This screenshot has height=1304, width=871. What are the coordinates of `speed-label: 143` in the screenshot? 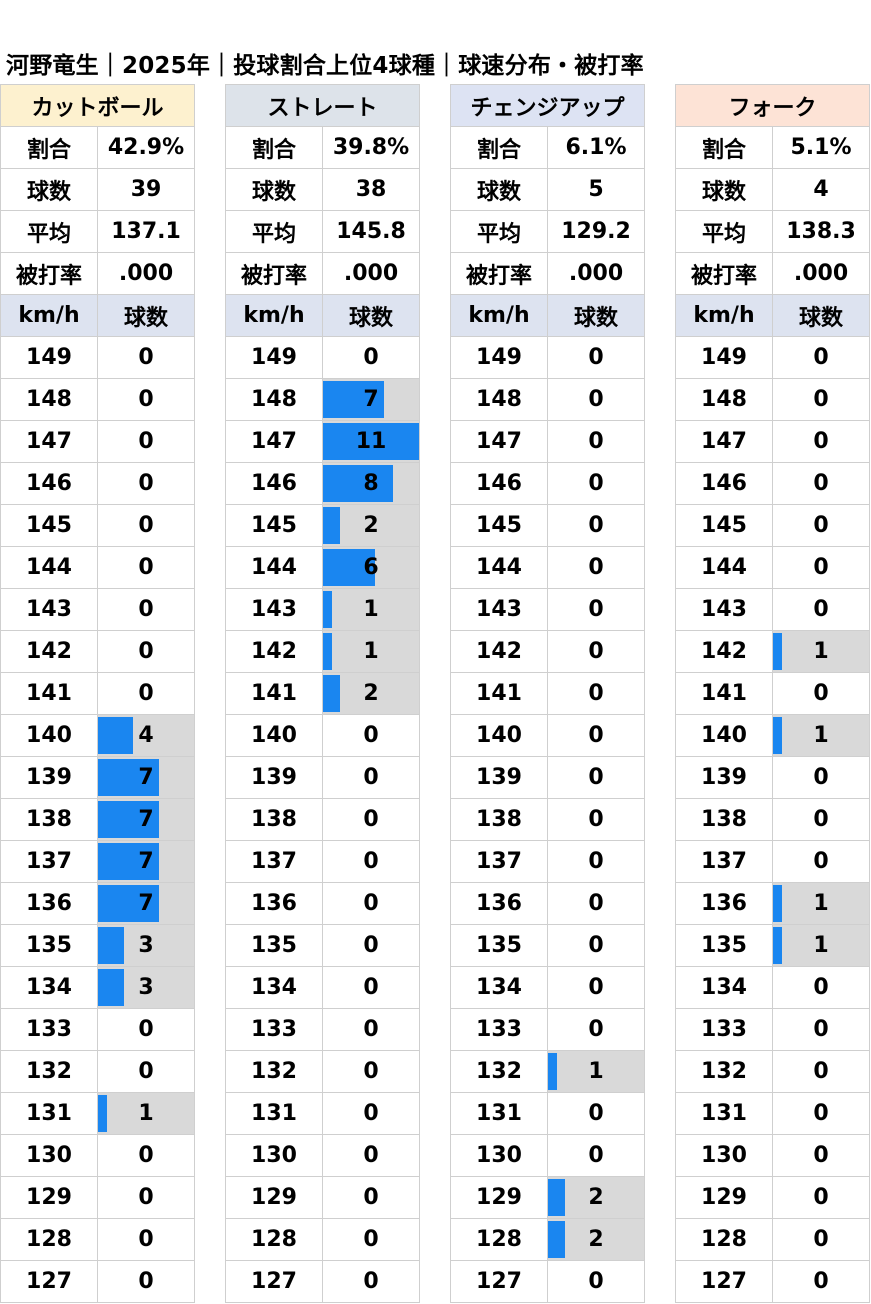 It's located at (49, 609).